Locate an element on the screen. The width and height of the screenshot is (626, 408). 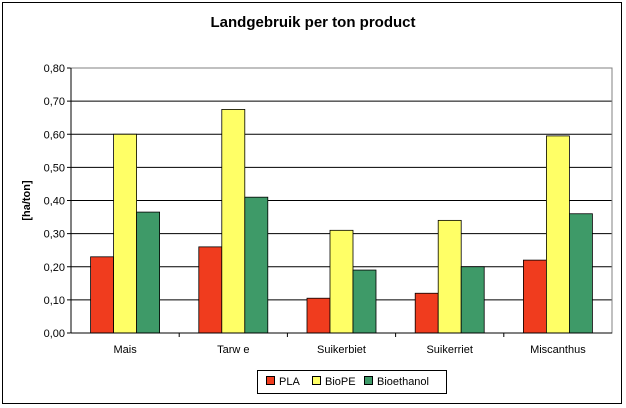
legend-item-bioethanol: Bioethanol is located at coordinates (396, 382).